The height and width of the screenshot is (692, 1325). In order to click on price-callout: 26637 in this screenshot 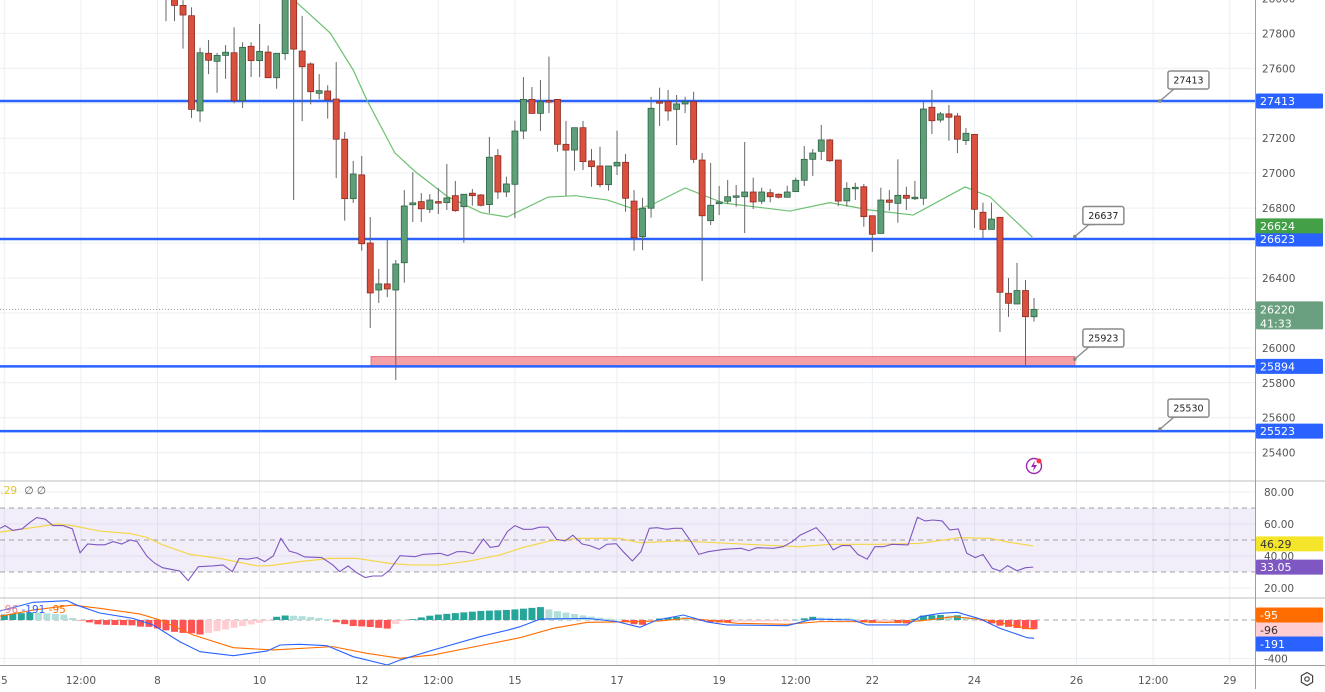, I will do `click(1099, 222)`.